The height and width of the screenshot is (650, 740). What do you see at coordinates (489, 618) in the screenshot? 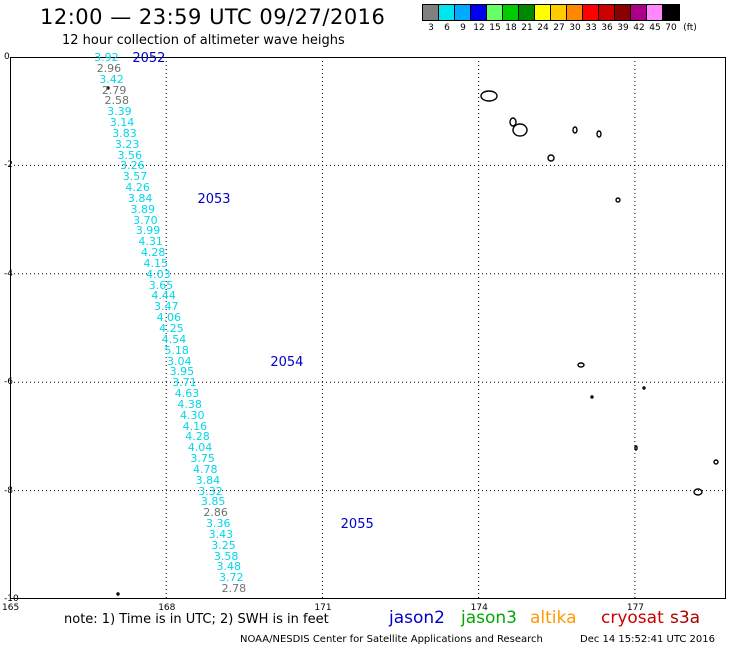
I see `satellite-legend-item: jason3` at bounding box center [489, 618].